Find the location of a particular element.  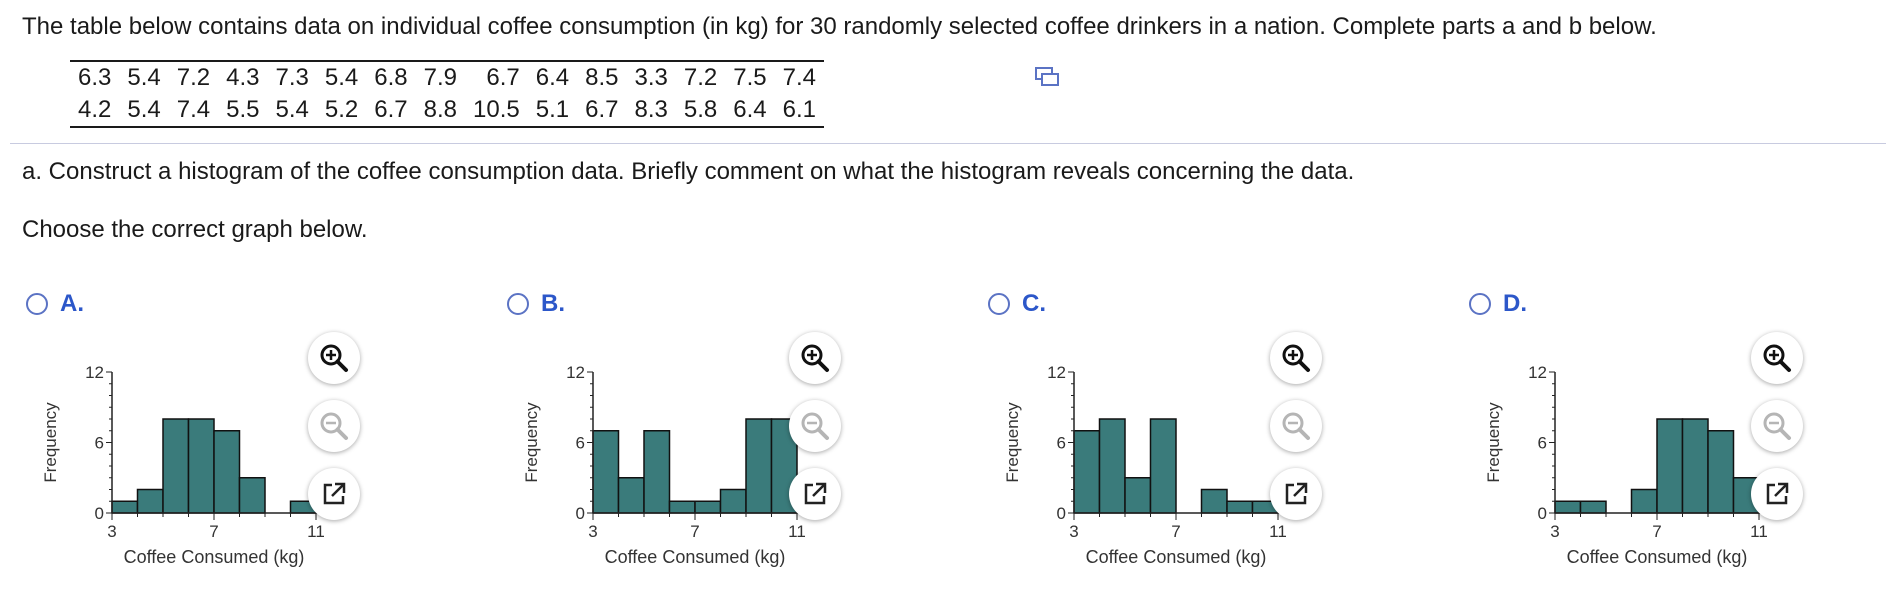

data-cell: 8.3 is located at coordinates (651, 109).